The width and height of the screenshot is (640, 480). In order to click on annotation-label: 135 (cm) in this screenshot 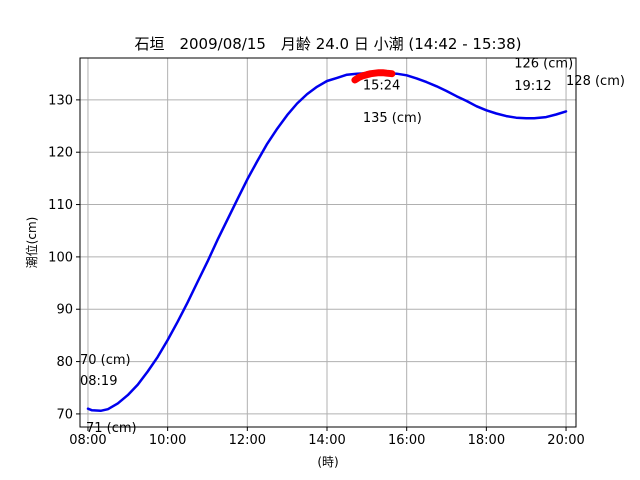, I will do `click(392, 118)`.